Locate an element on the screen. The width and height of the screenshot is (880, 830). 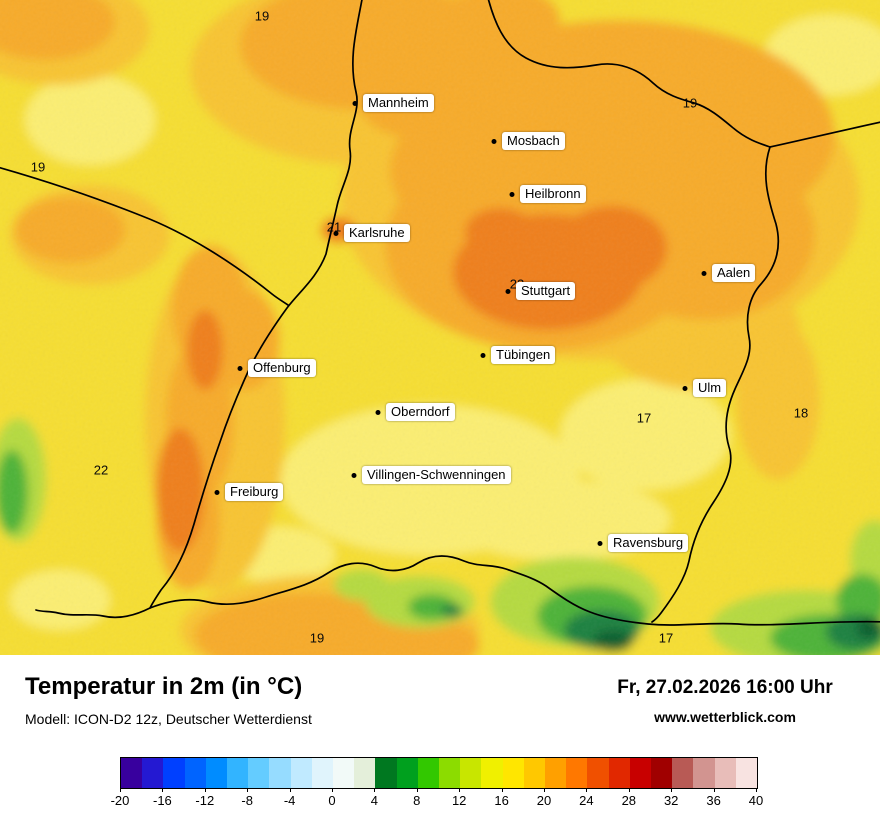
city-marker: Oberndorf is located at coordinates (415, 412).